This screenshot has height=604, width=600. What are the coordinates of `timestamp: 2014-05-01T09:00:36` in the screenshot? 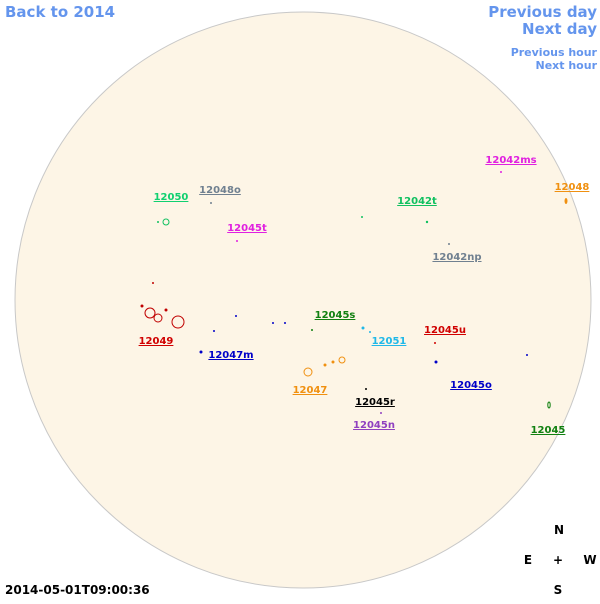 It's located at (77, 590).